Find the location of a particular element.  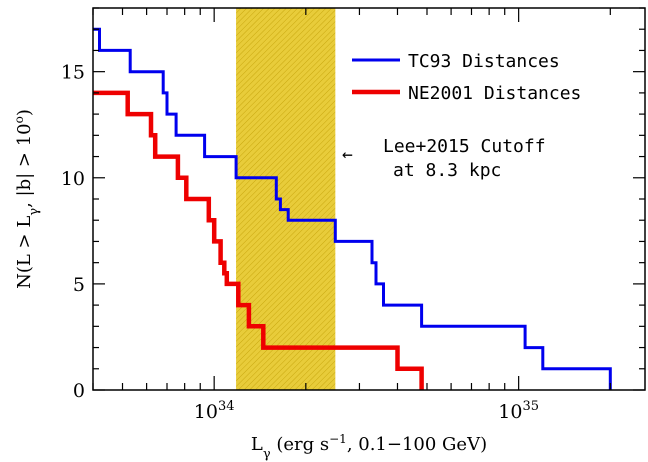

x-tick-label: 1034 is located at coordinates (214, 411).